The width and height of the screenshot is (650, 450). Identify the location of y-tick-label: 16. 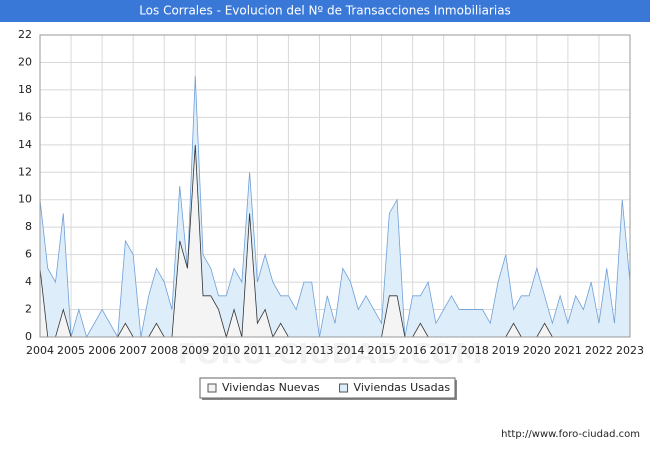
(25, 116).